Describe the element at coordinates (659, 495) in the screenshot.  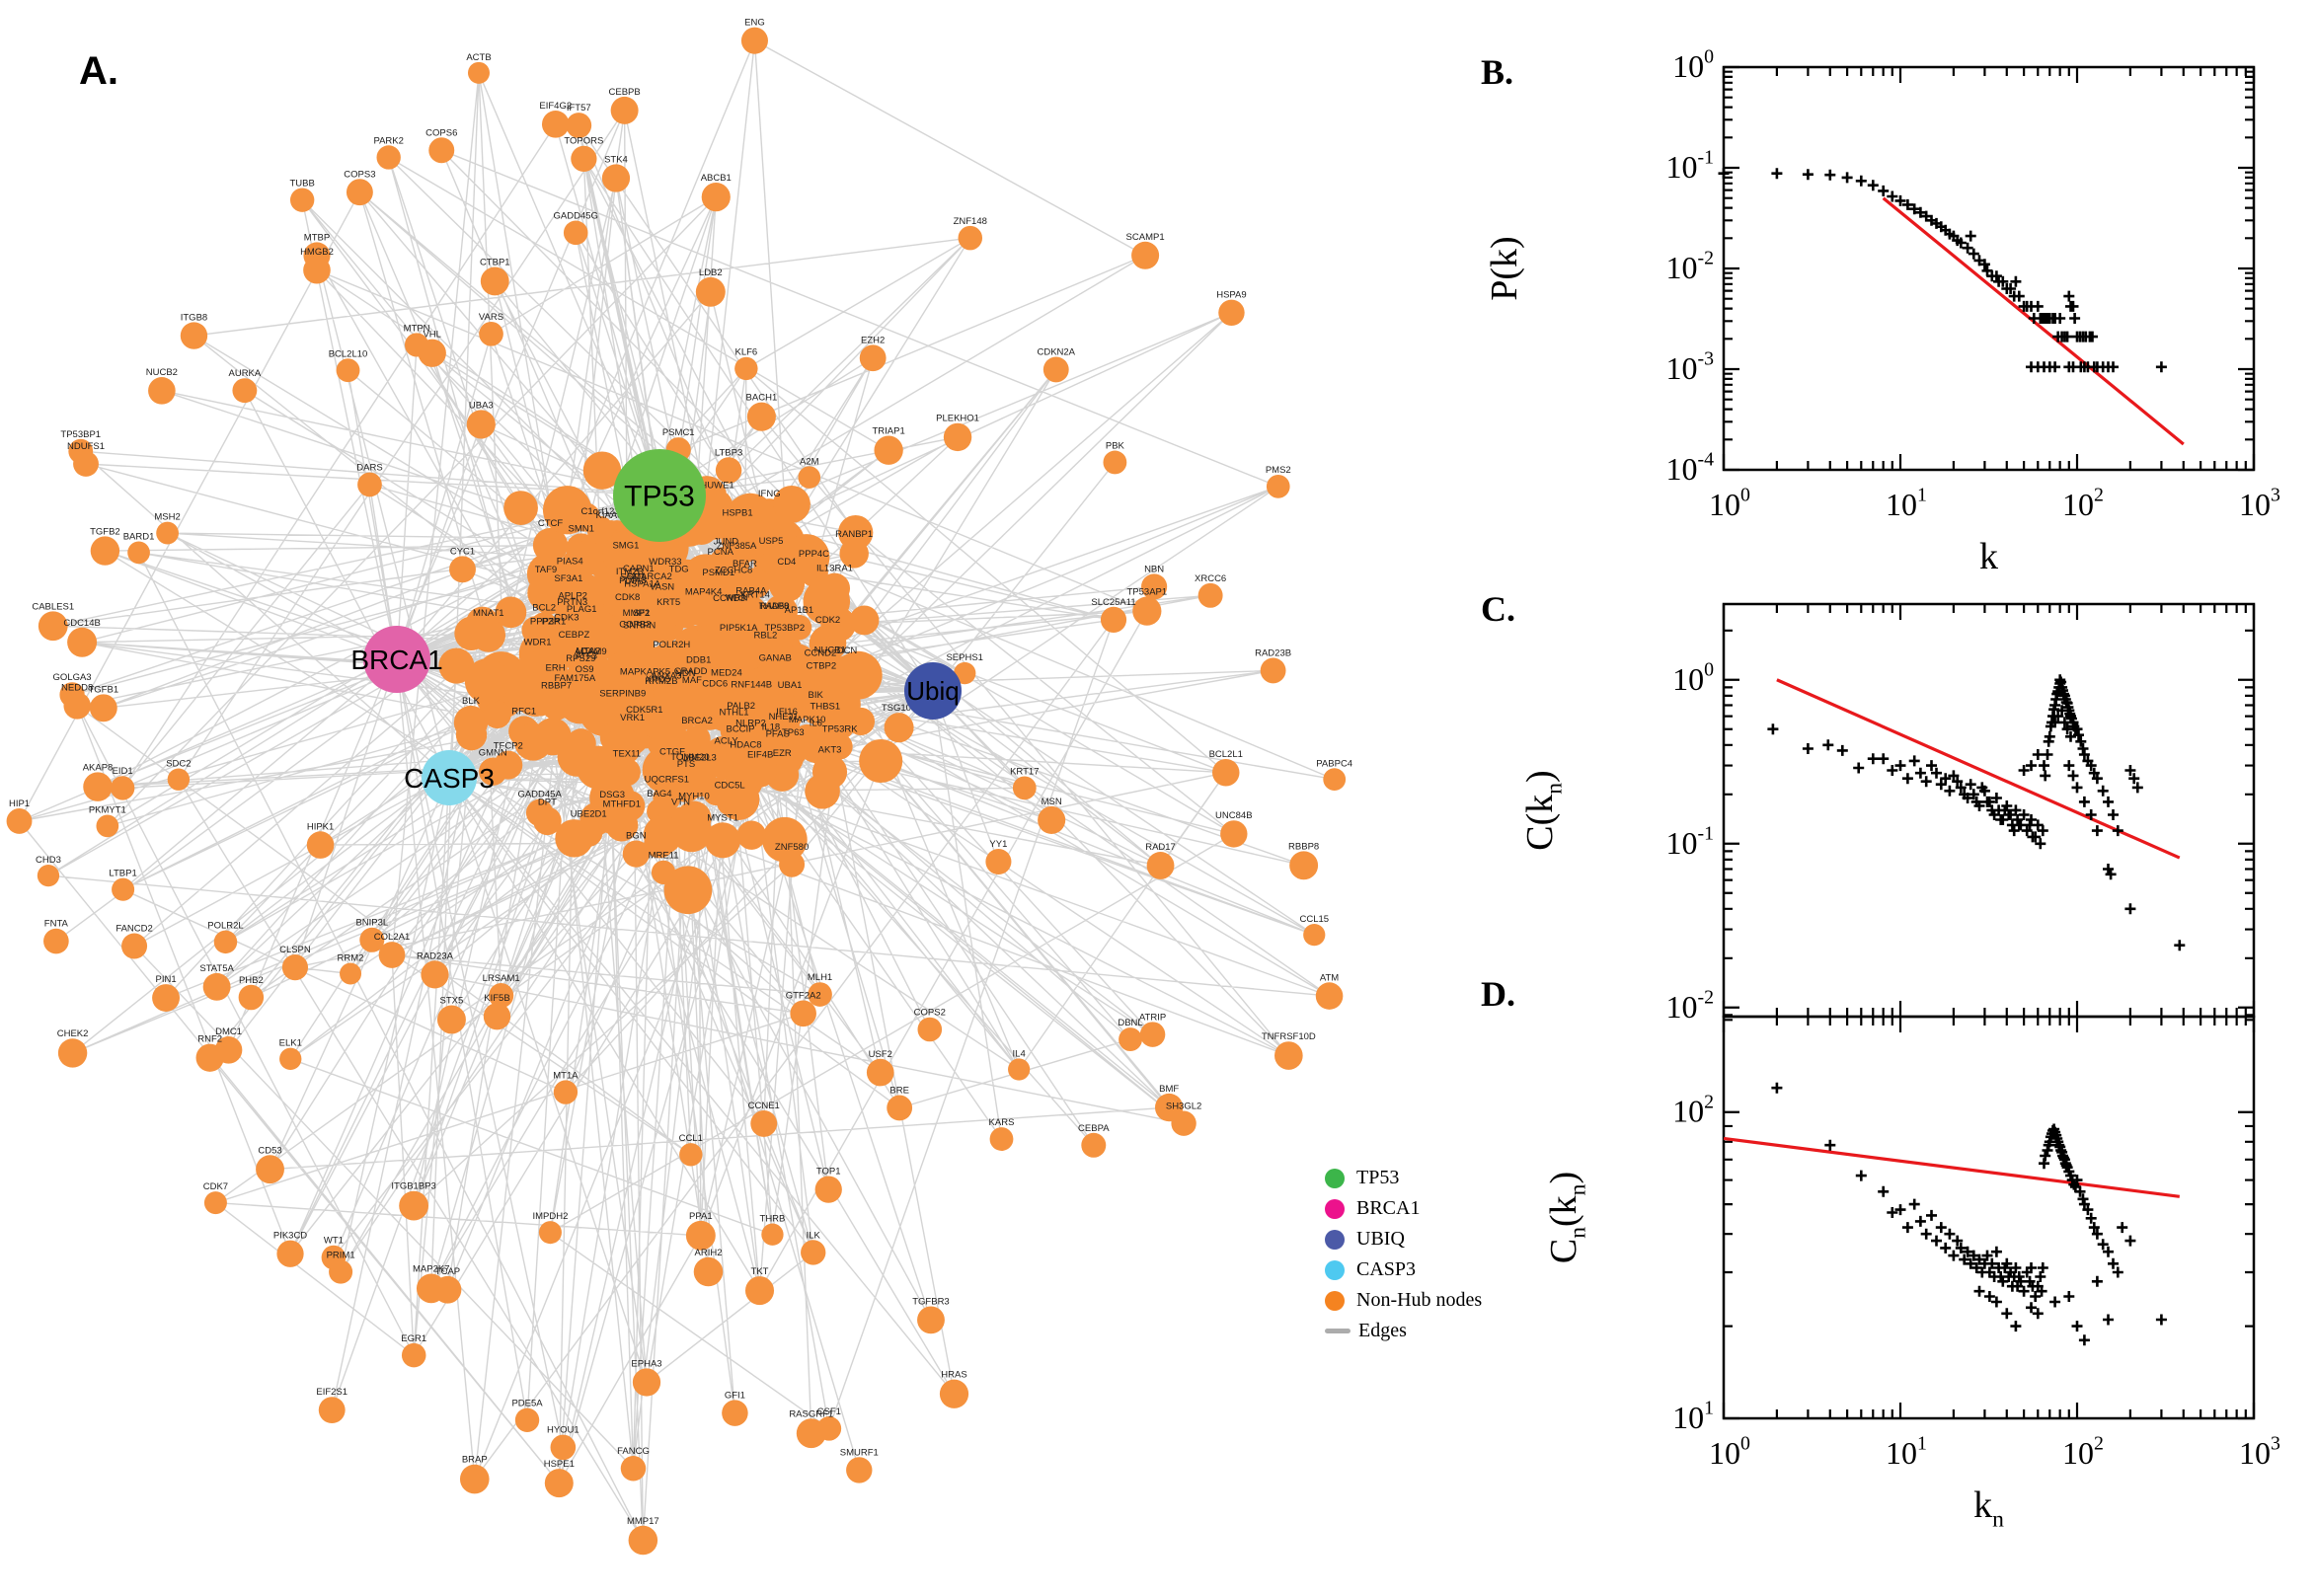
I see `hub-node-tp53` at that location.